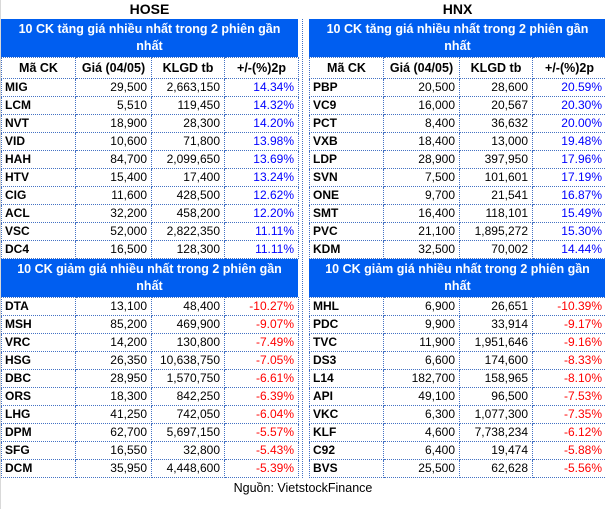  Describe the element at coordinates (113, 324) in the screenshot. I see `price-cell: 85,200` at that location.